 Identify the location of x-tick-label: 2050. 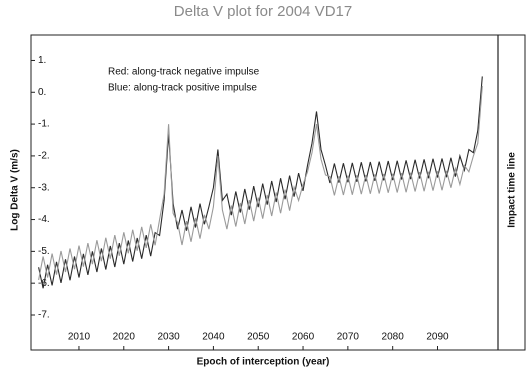
(258, 337).